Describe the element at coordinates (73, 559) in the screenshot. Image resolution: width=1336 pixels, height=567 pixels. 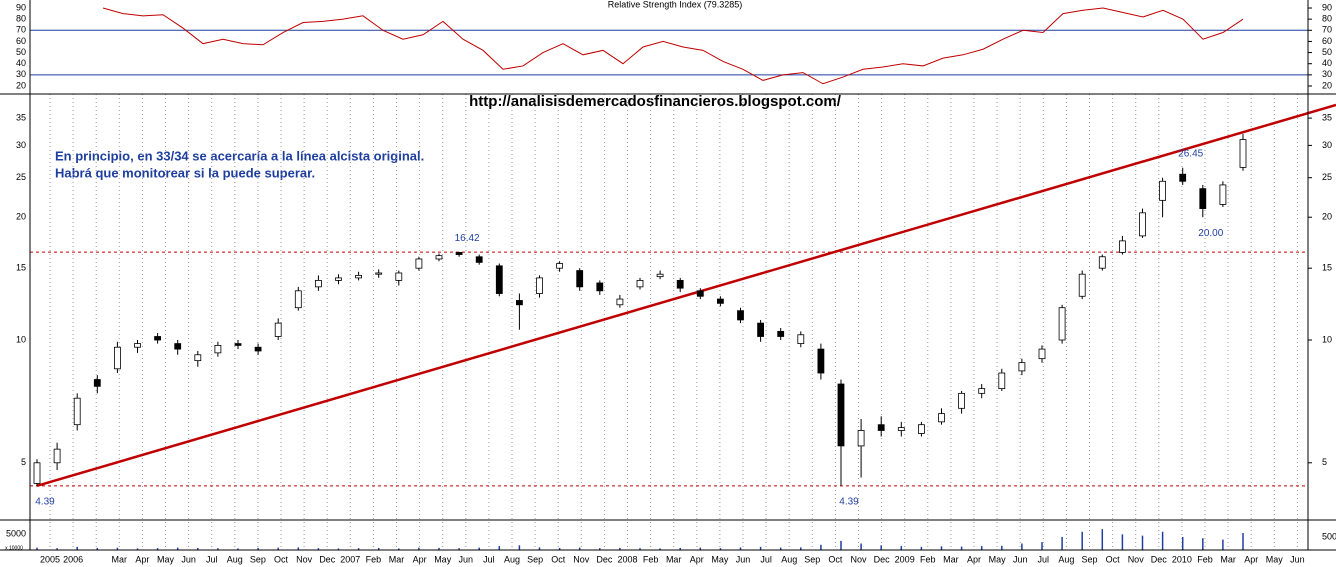
I see `x-tick-label: 2006` at that location.